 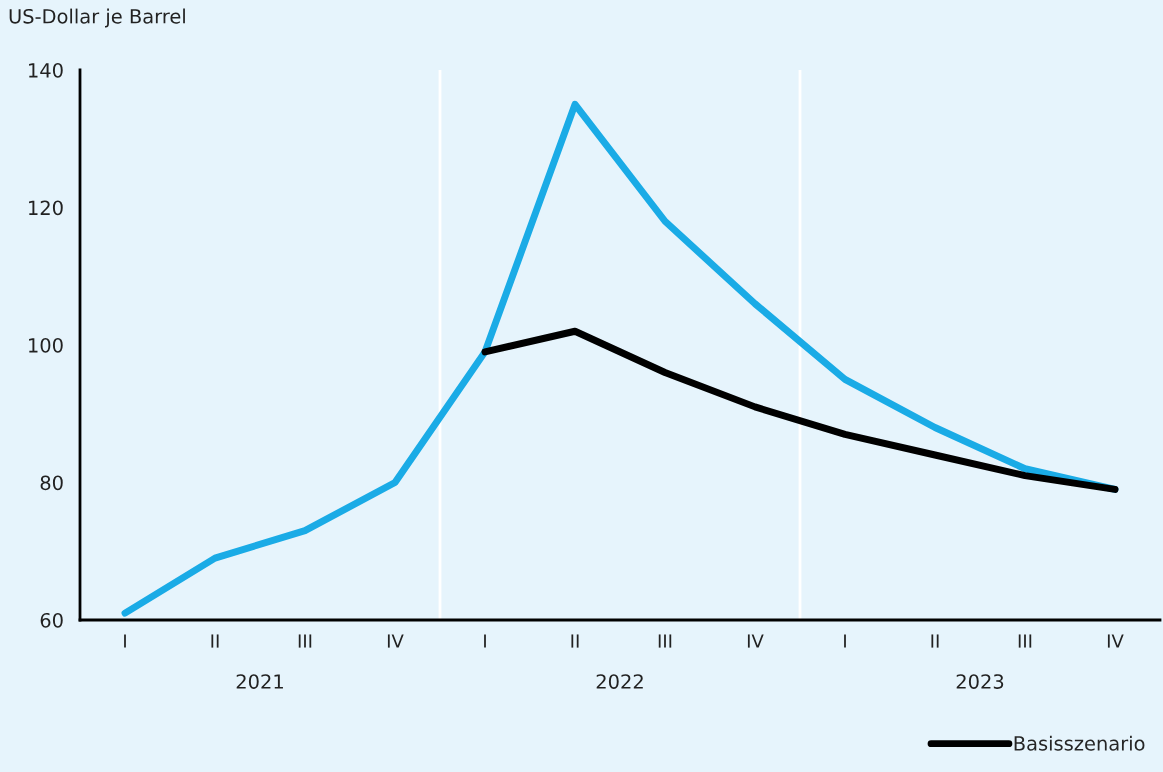 I want to click on y-tick-label: 60, so click(x=51, y=620).